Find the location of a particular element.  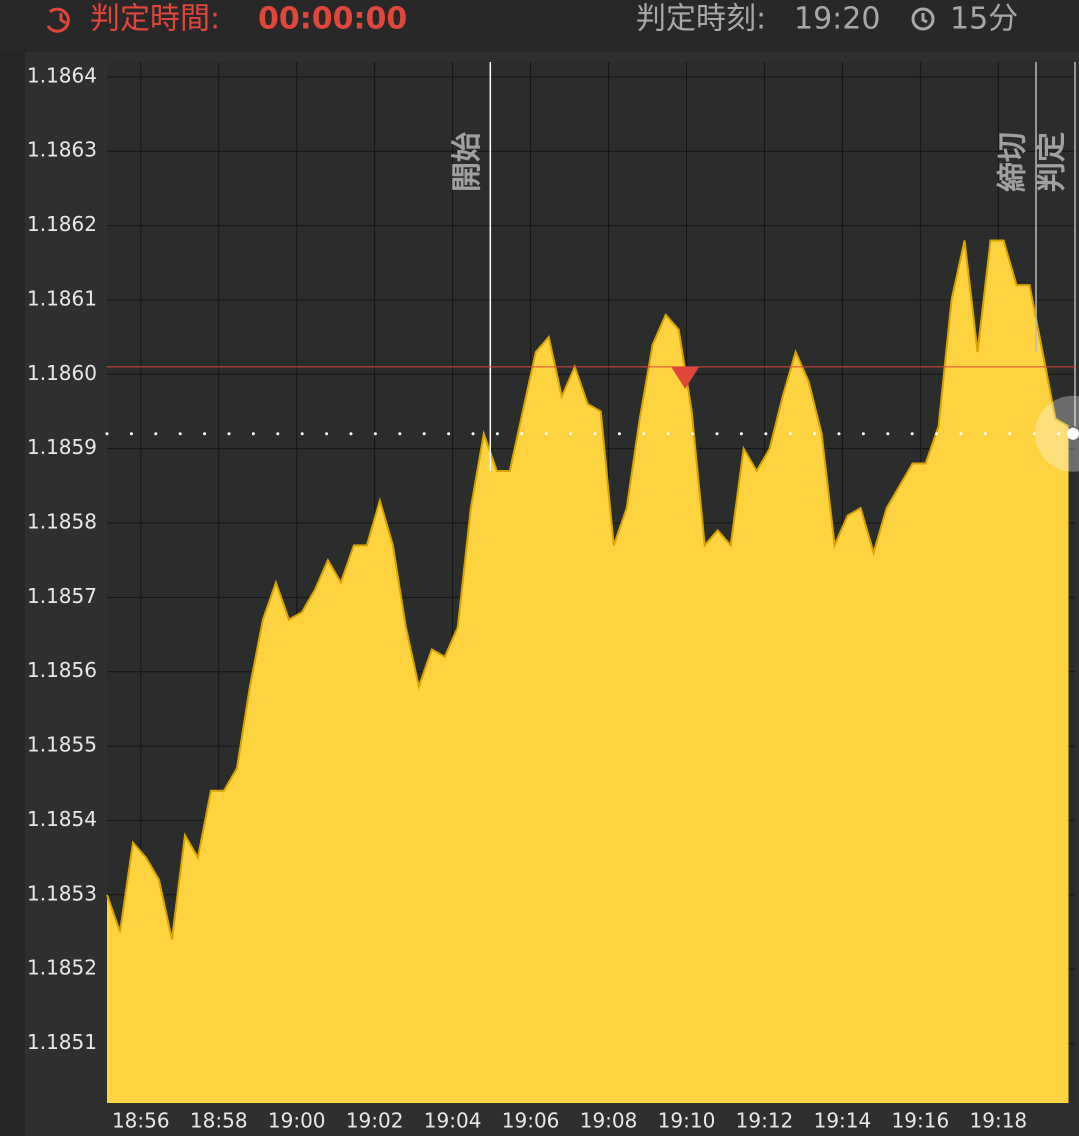

x-tick-label: 19:04 is located at coordinates (453, 1121).